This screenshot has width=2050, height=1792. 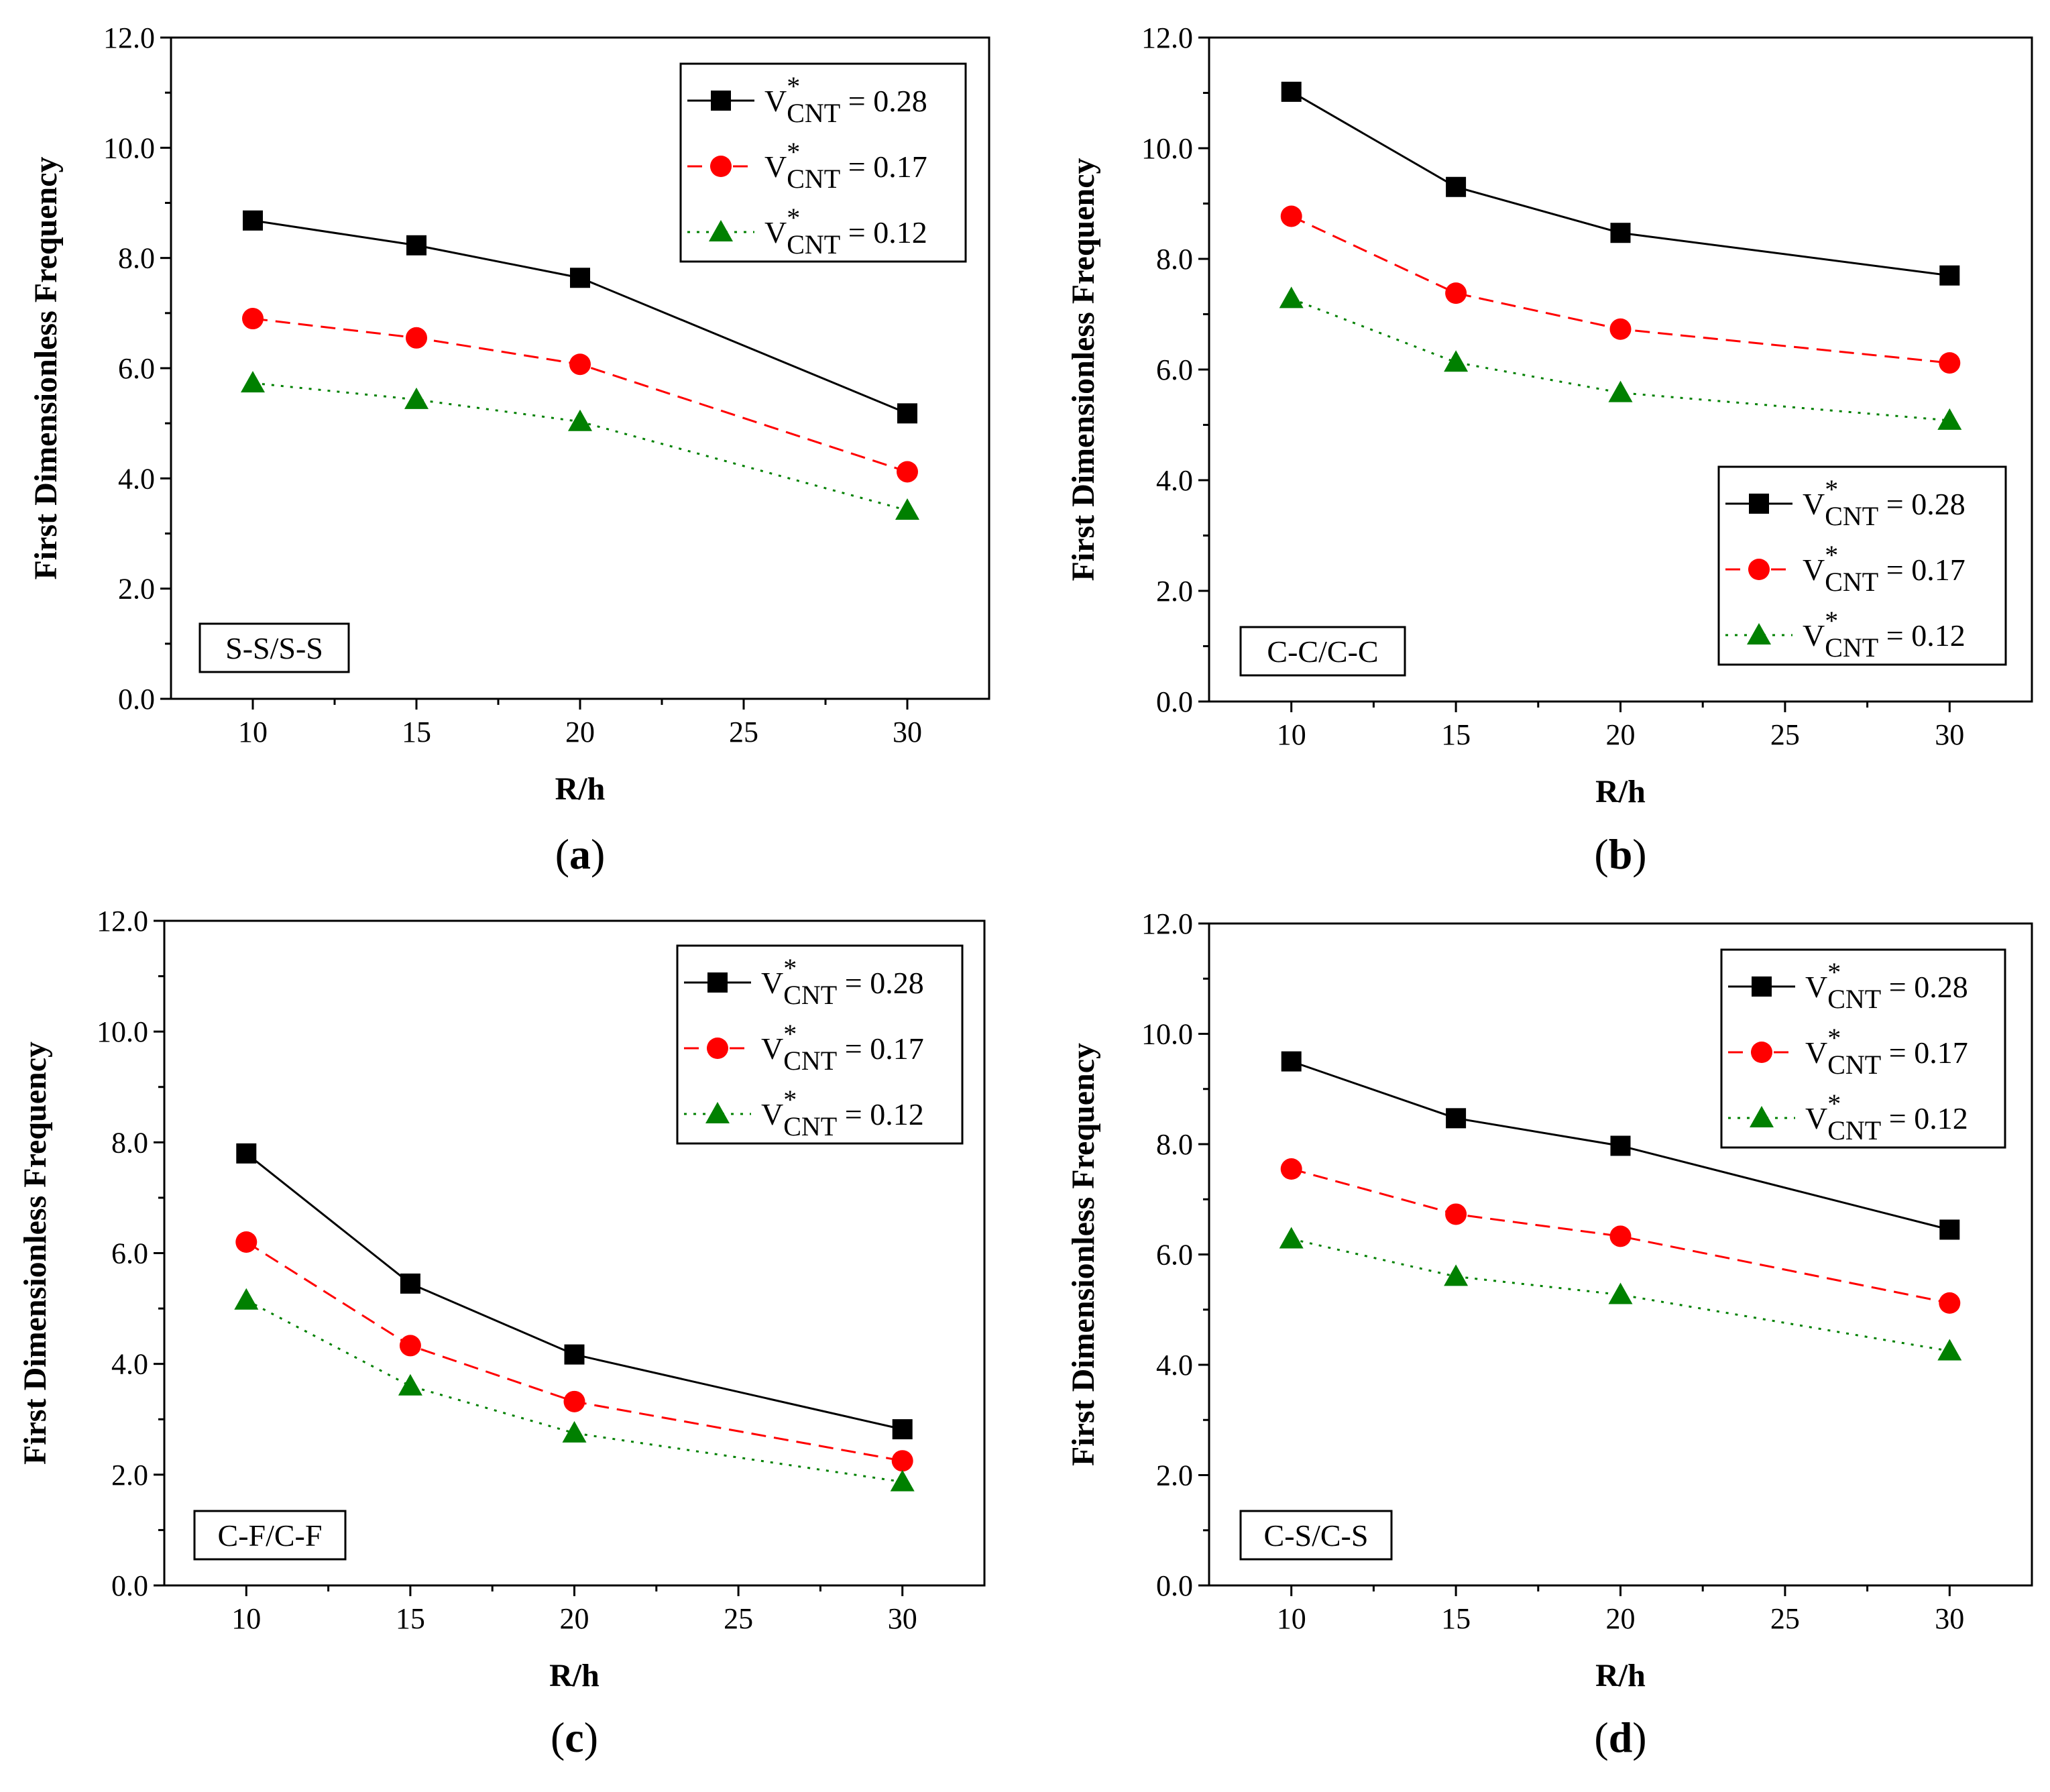 What do you see at coordinates (907, 732) in the screenshot?
I see `x-tick-label: 30` at bounding box center [907, 732].